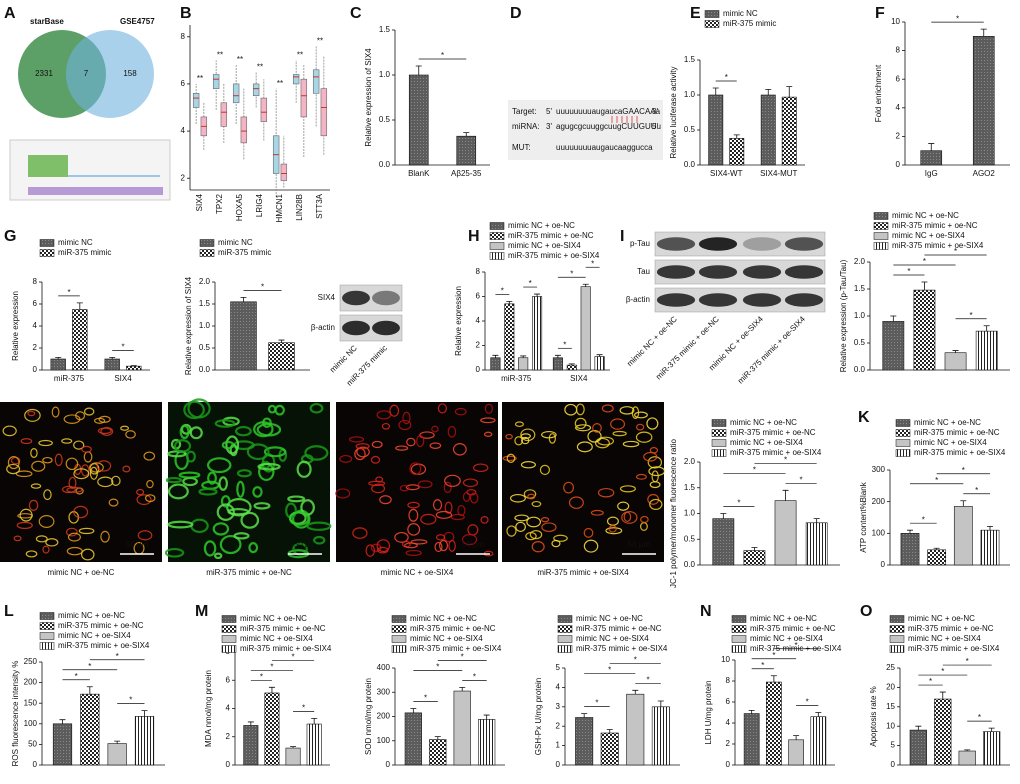 This screenshot has height=784, width=1020. Describe the element at coordinates (208, 708) in the screenshot. I see `y-axis-label: MDA nmol/mg protein` at that location.